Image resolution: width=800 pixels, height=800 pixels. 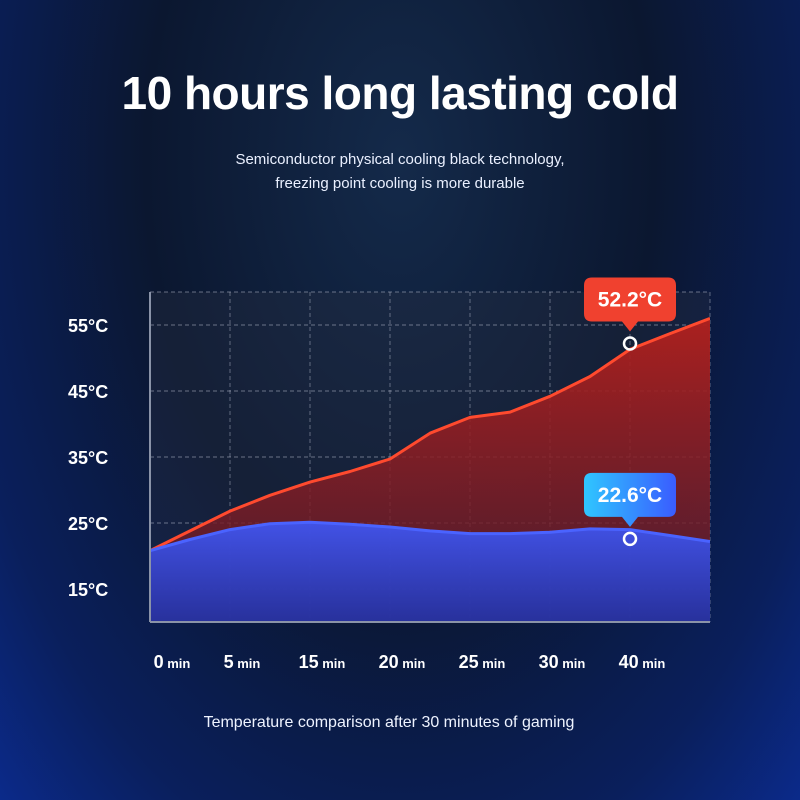 I want to click on hot-callout-marker, so click(x=630, y=343).